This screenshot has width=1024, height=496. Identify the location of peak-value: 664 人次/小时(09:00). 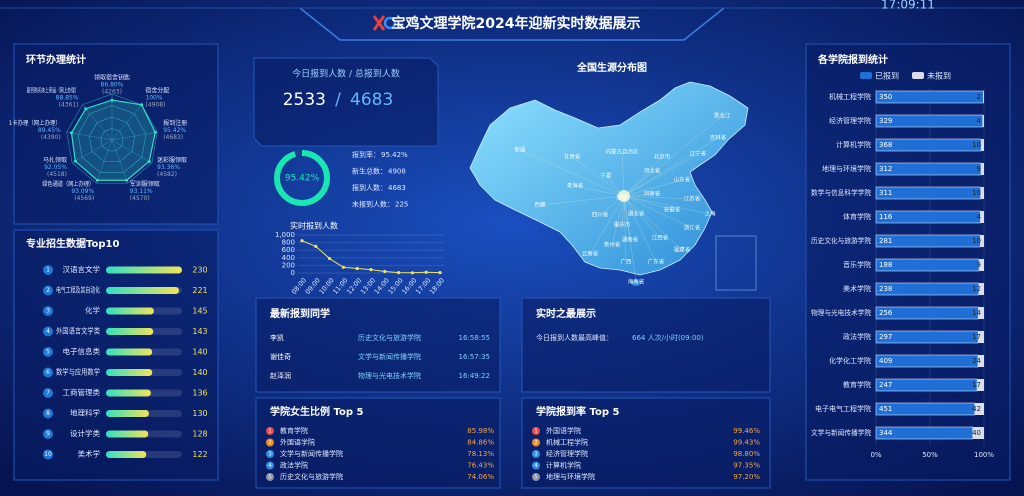
(668, 337).